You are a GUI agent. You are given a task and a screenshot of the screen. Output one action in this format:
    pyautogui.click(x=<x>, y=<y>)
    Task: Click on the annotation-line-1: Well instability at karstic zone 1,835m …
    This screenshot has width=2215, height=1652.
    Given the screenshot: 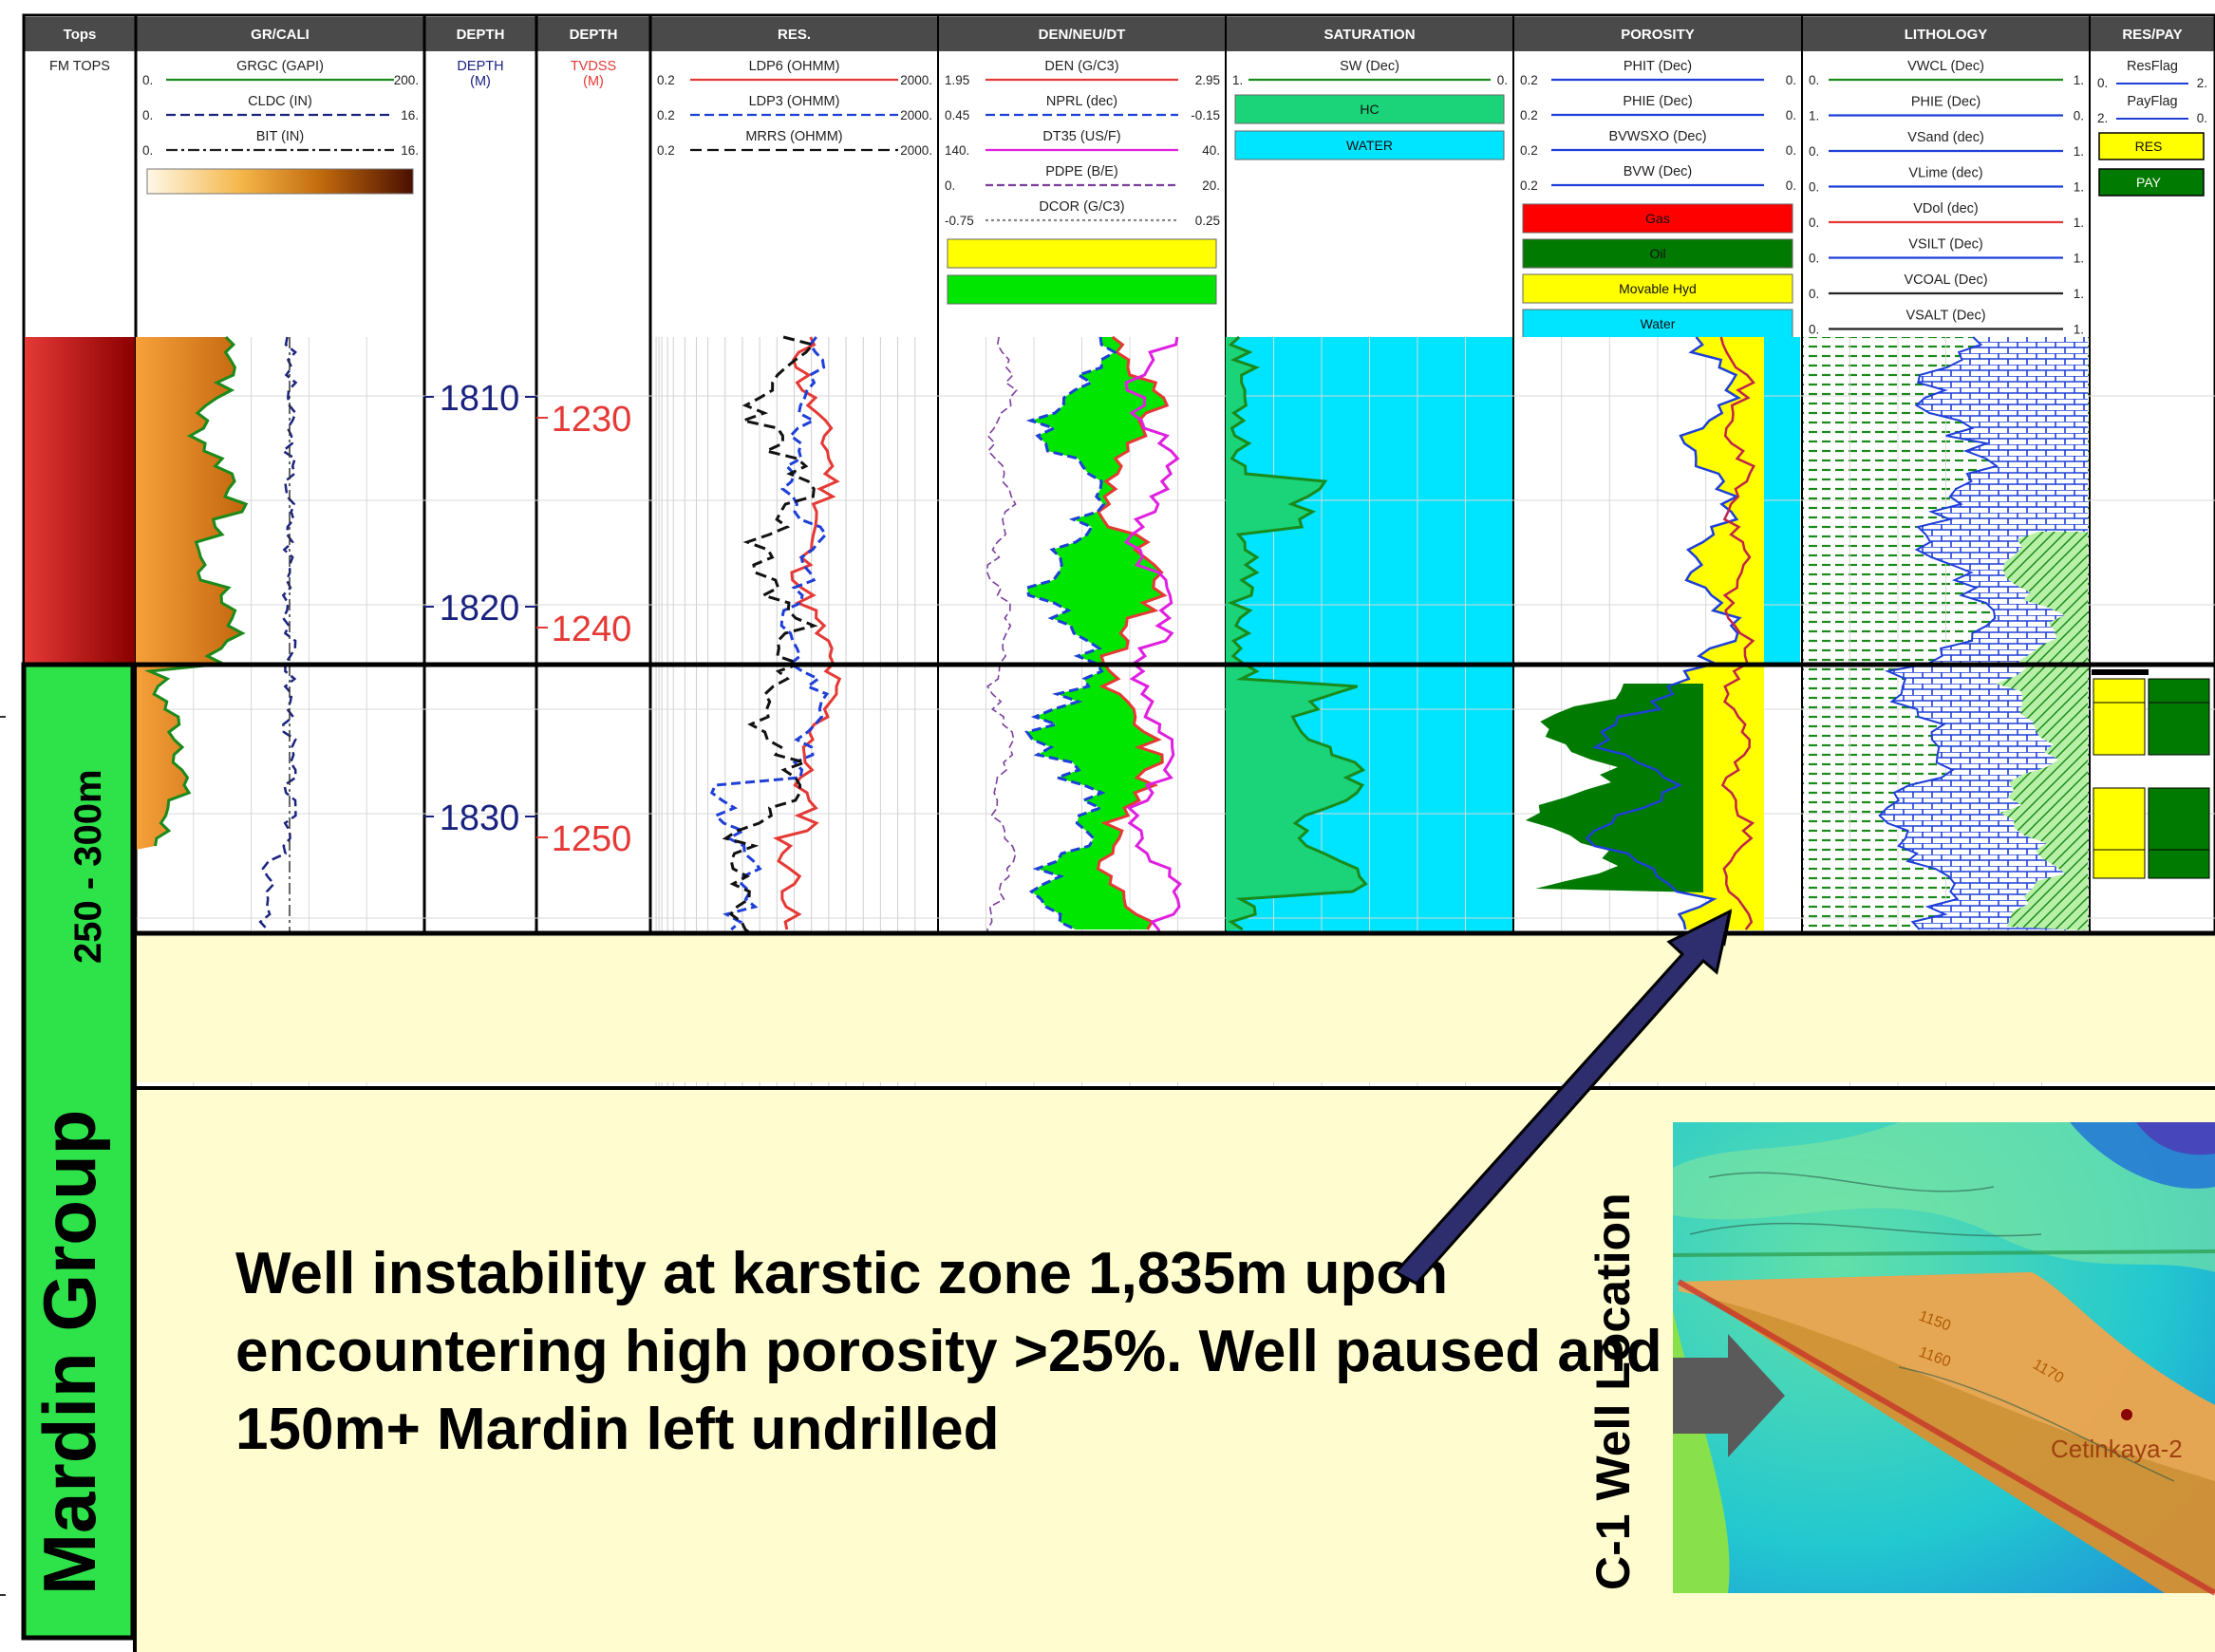 What is the action you would take?
    pyautogui.click(x=841, y=1273)
    